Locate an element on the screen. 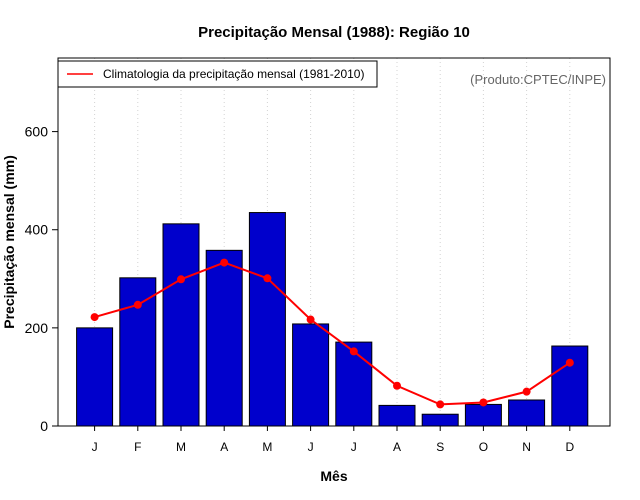 The width and height of the screenshot is (640, 500). legend-box is located at coordinates (217, 74).